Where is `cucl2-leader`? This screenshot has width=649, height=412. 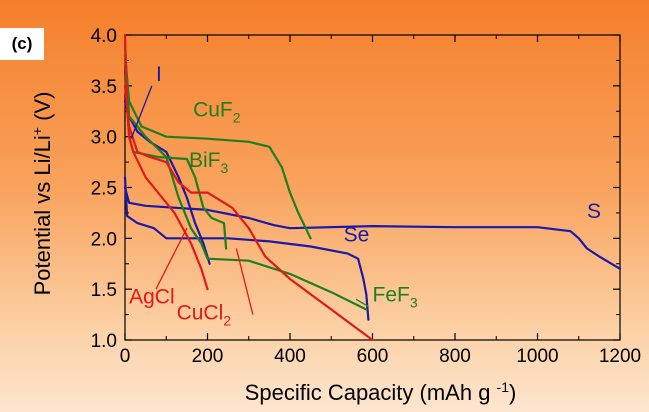 cucl2-leader is located at coordinates (244, 281).